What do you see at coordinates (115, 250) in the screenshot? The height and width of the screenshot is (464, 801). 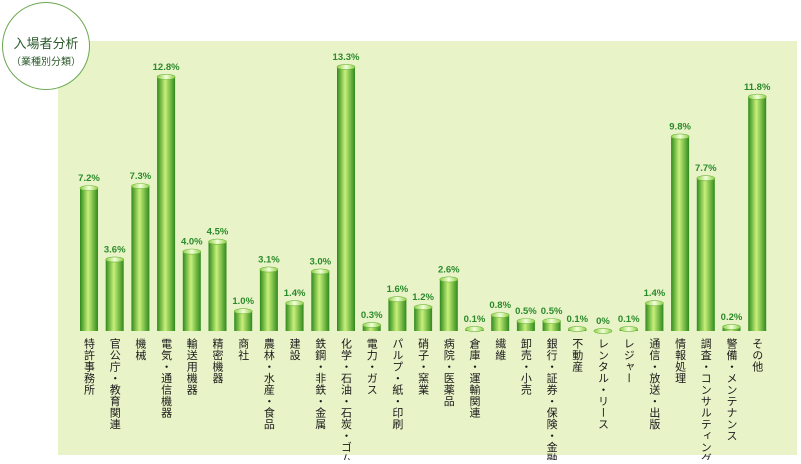 I see `value-label-2: 3.6%` at bounding box center [115, 250].